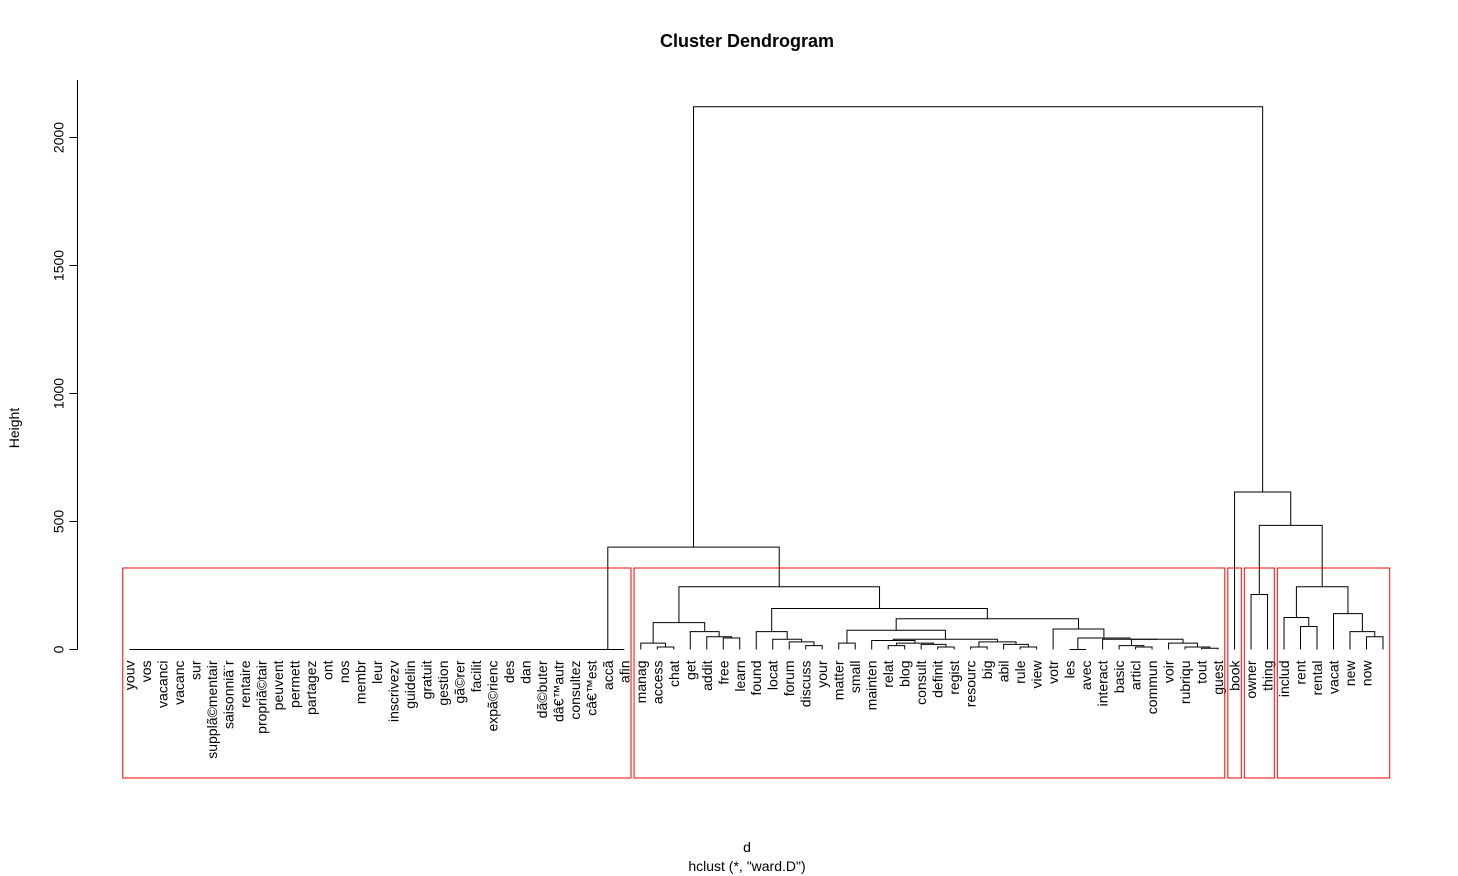  Describe the element at coordinates (492, 696) in the screenshot. I see `leaf-label: expã©rienc` at that location.